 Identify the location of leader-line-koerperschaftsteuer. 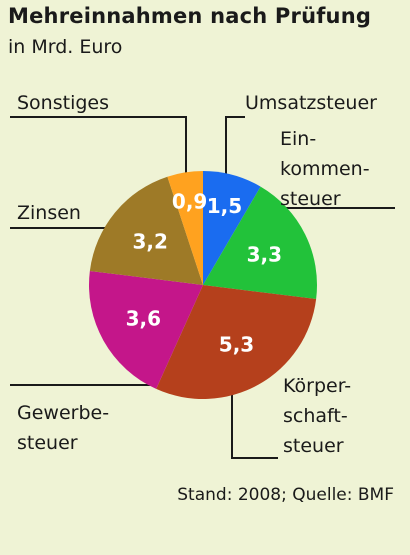
(254, 423).